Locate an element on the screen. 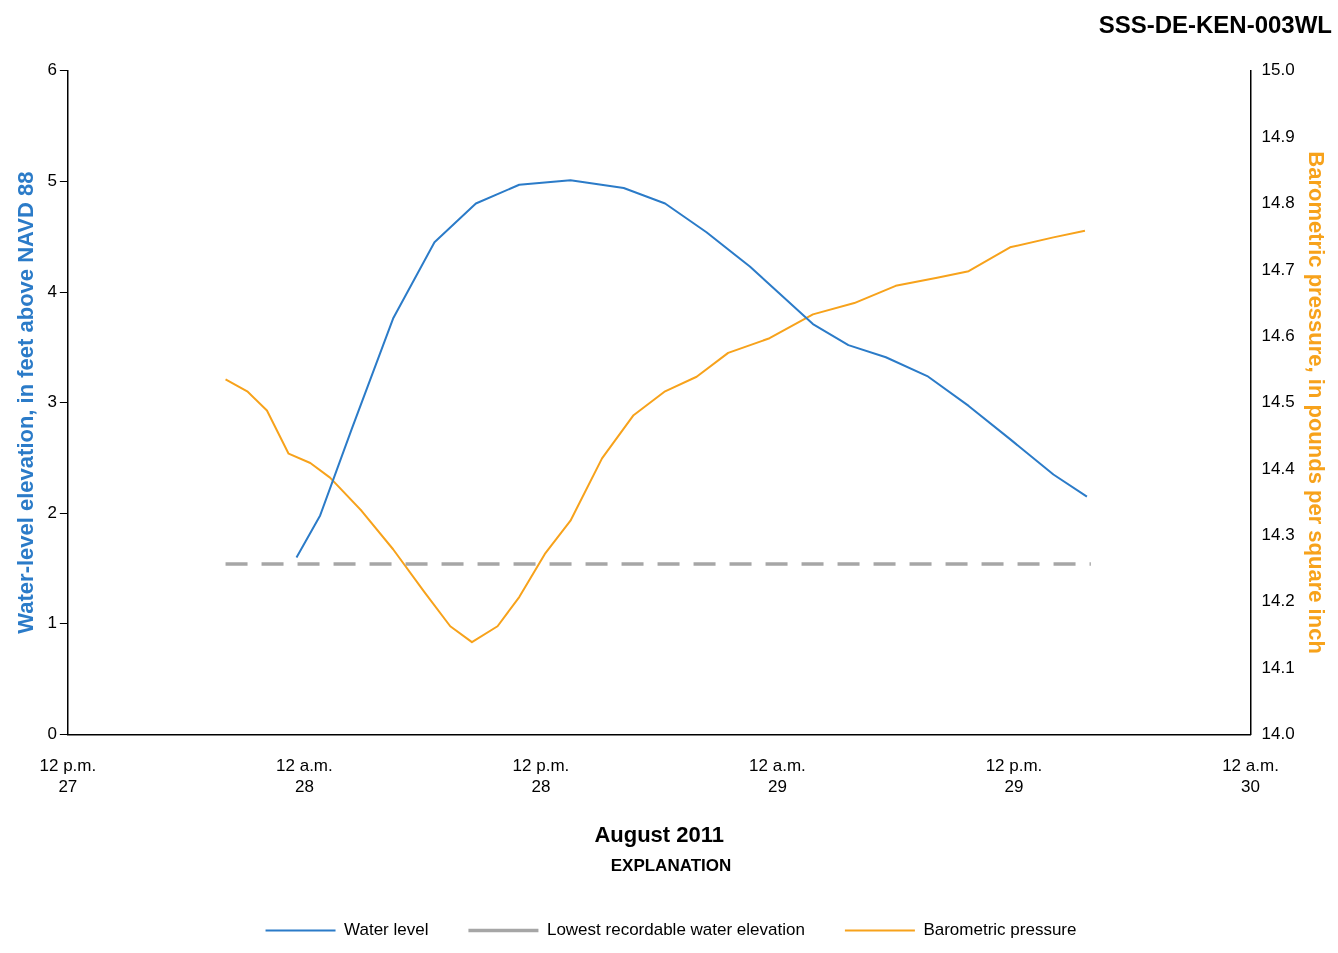  legend-label: Barometric pressure is located at coordinates (1000, 930).